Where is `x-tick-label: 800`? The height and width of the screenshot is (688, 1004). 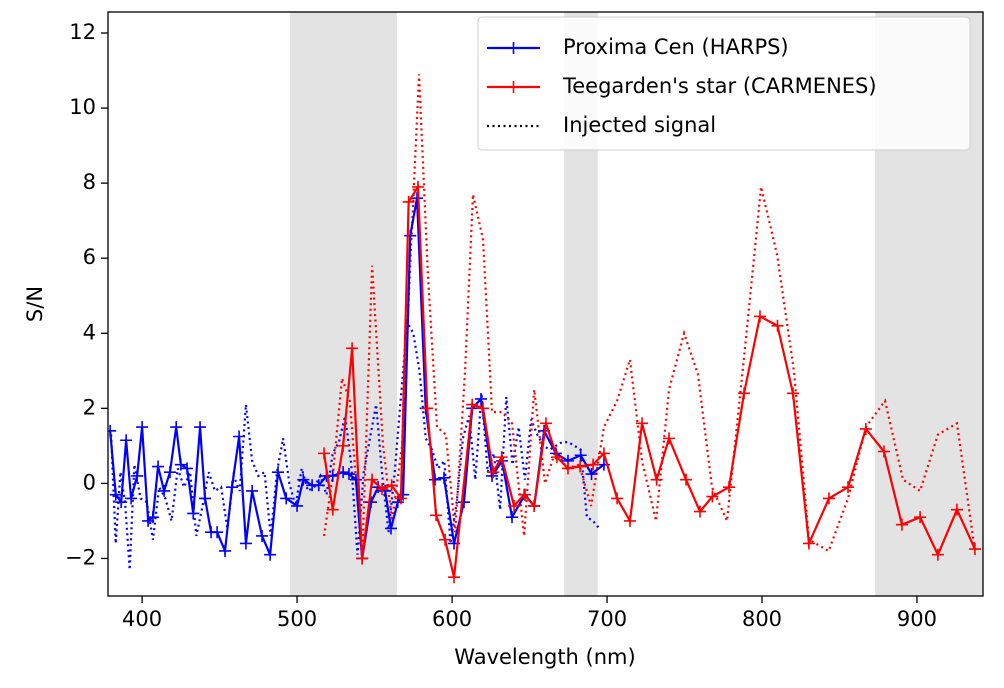 x-tick-label: 800 is located at coordinates (762, 619).